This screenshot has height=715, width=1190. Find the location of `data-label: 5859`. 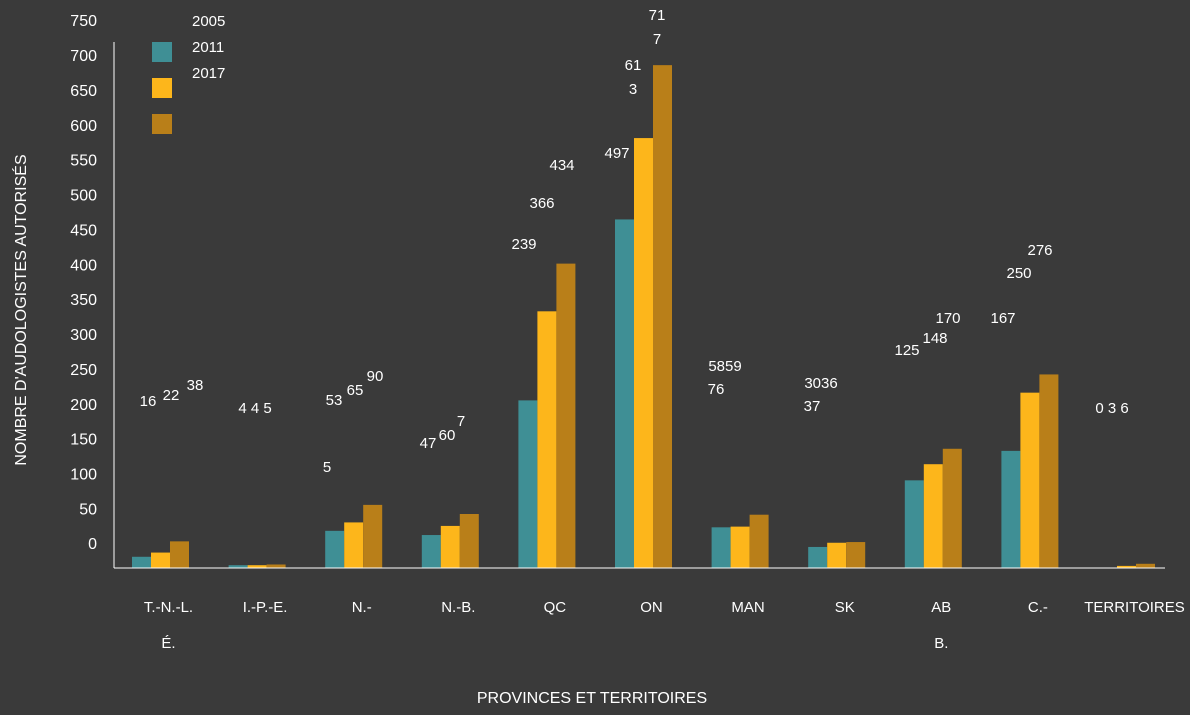

data-label: 5859 is located at coordinates (724, 366).